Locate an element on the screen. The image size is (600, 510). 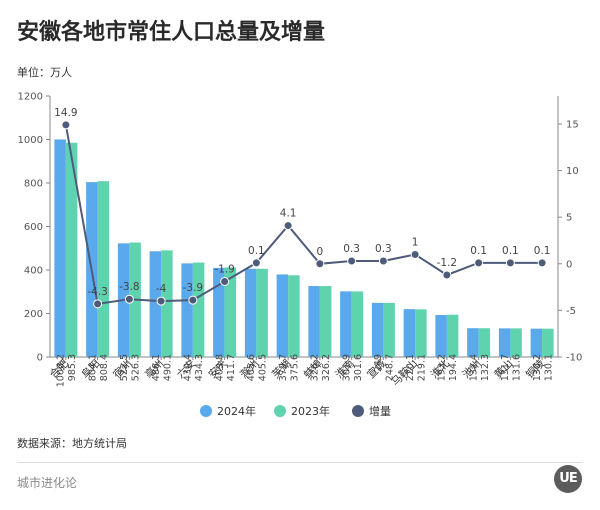
bar-2024-value-label: 430.4 is located at coordinates (188, 367).